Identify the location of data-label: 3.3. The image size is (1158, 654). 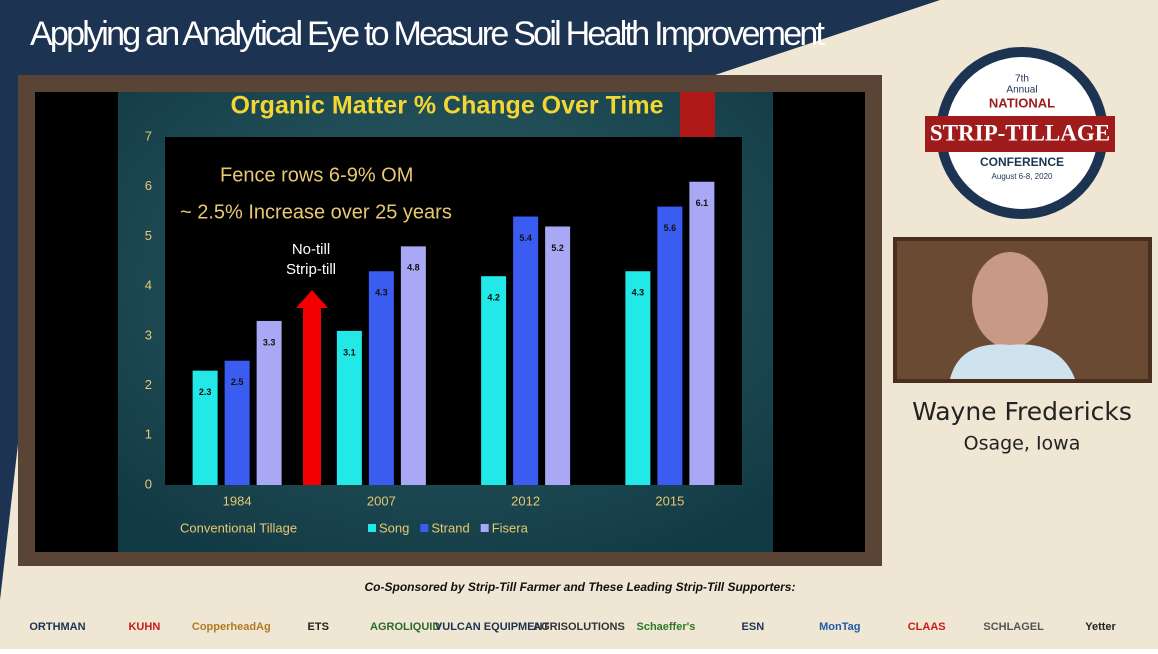
(269, 342).